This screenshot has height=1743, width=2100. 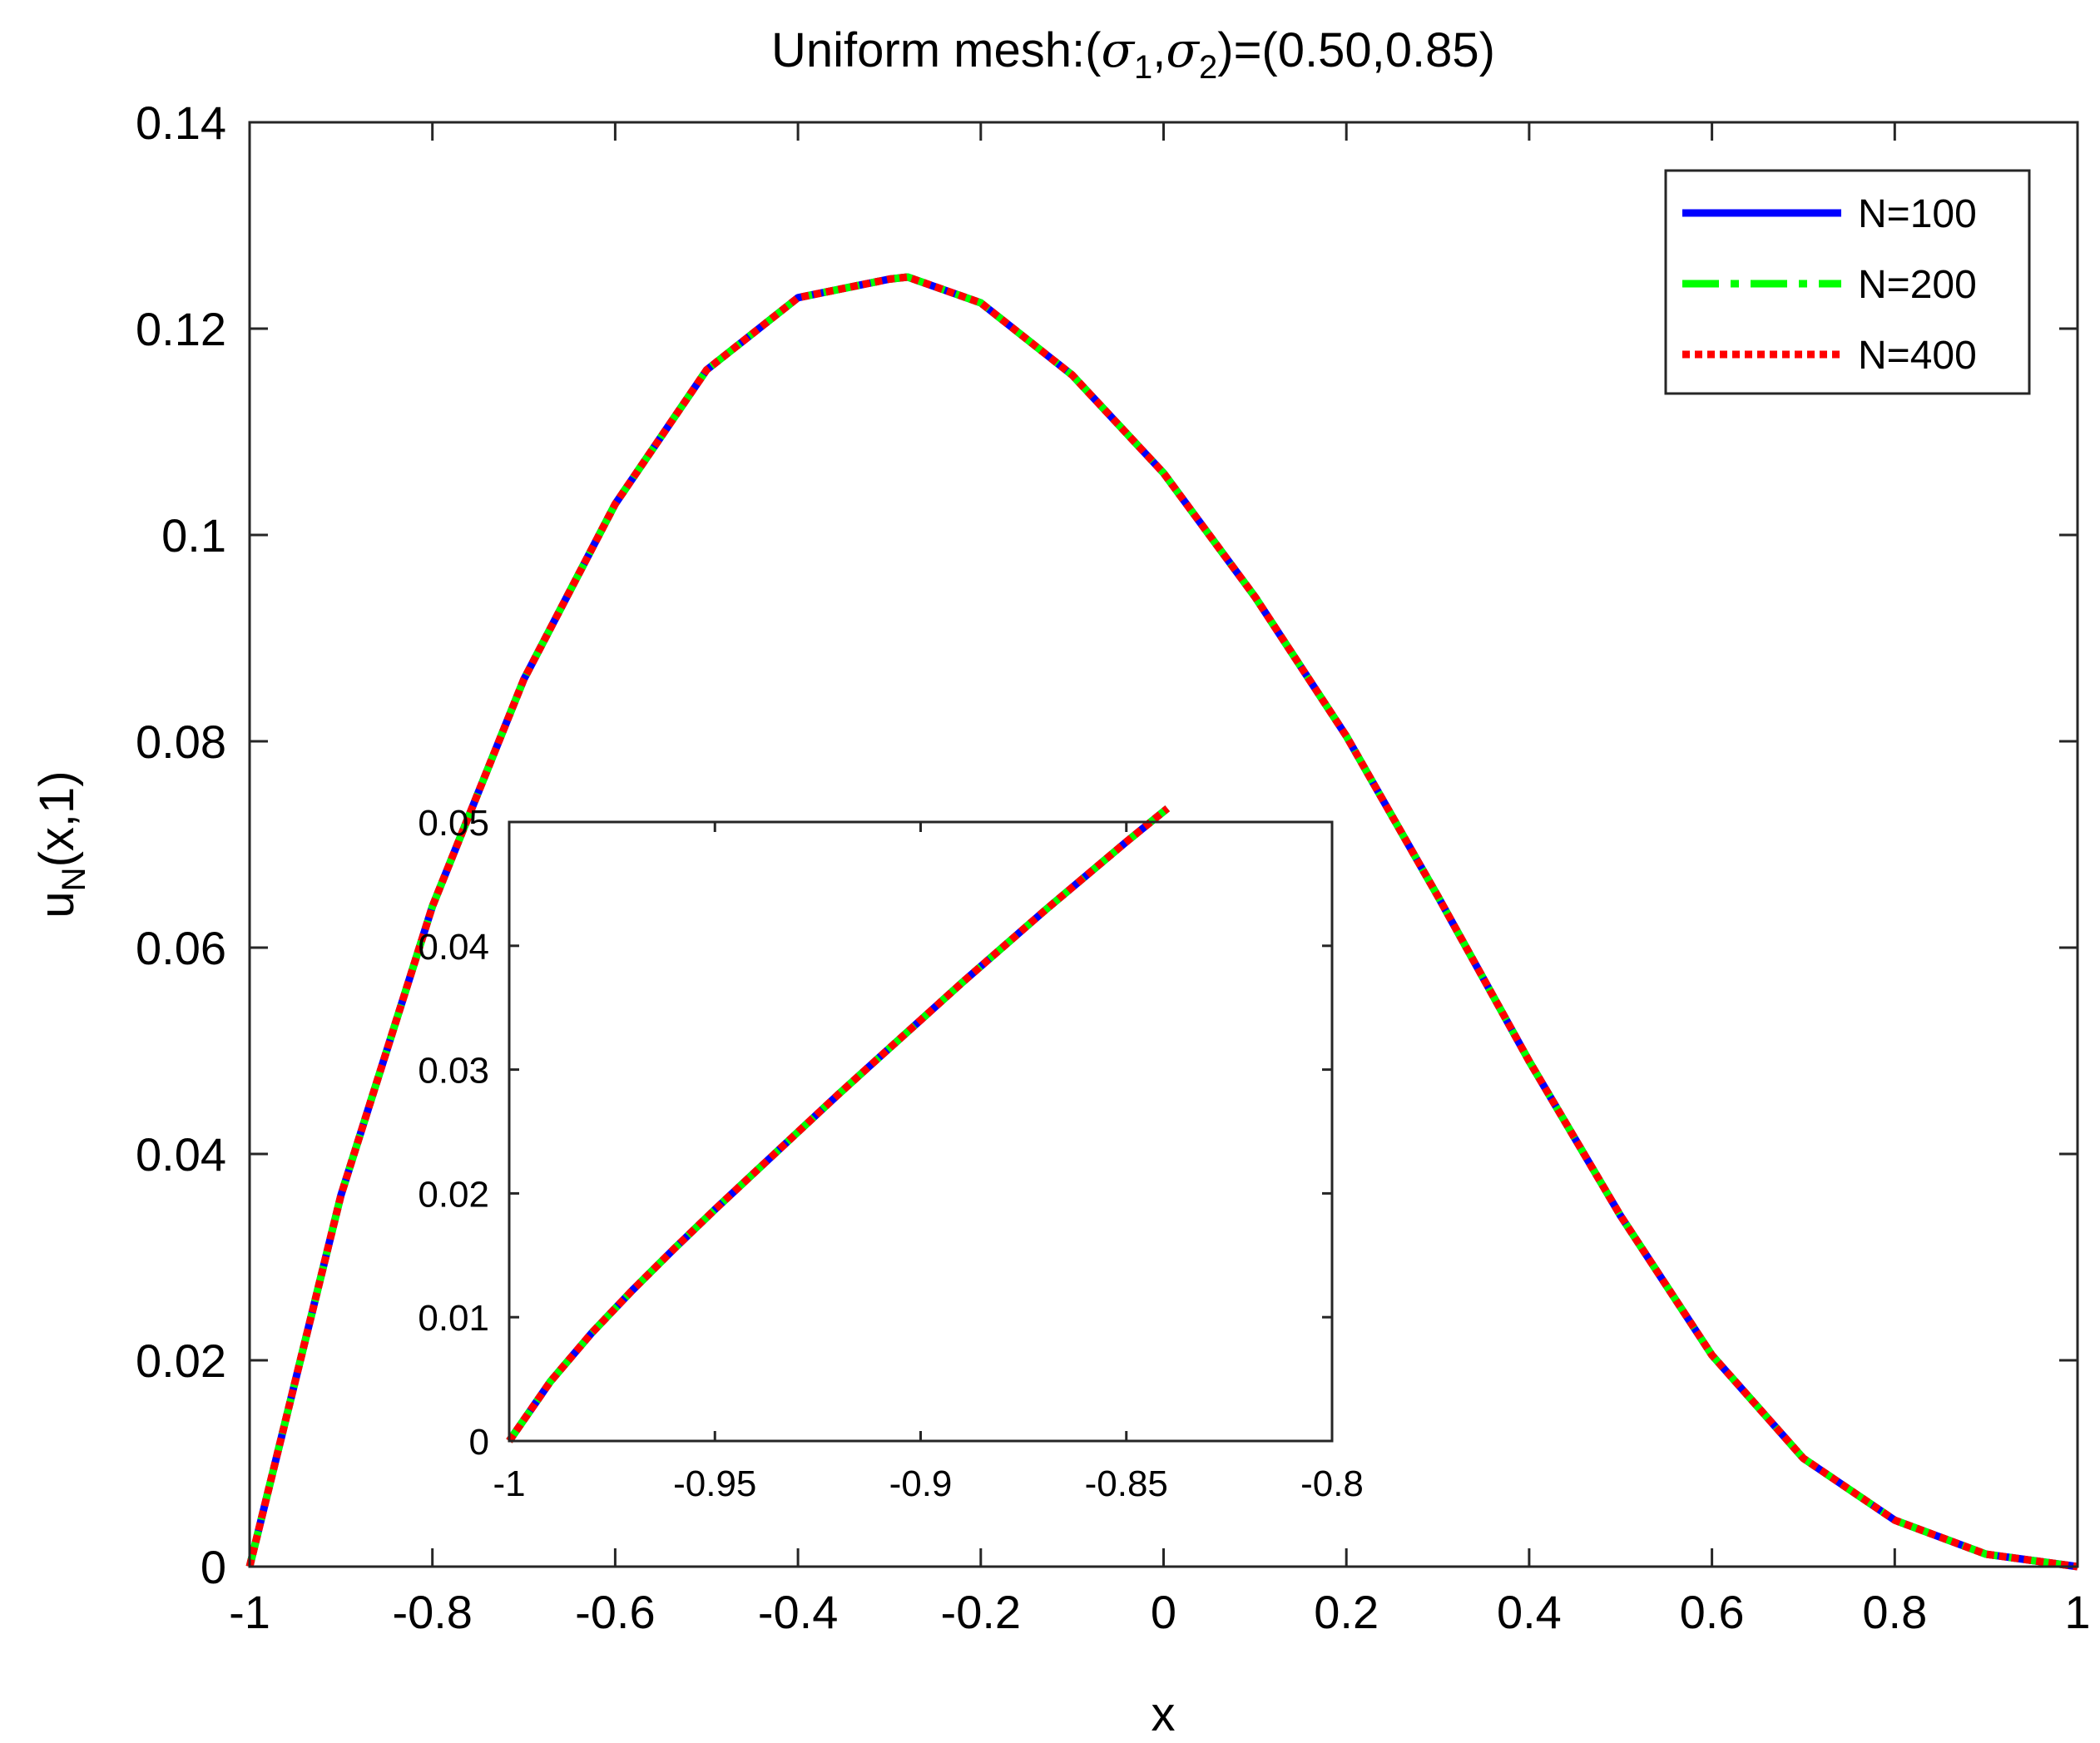 I want to click on main-x-tick-label: 0, so click(x=1163, y=1612).